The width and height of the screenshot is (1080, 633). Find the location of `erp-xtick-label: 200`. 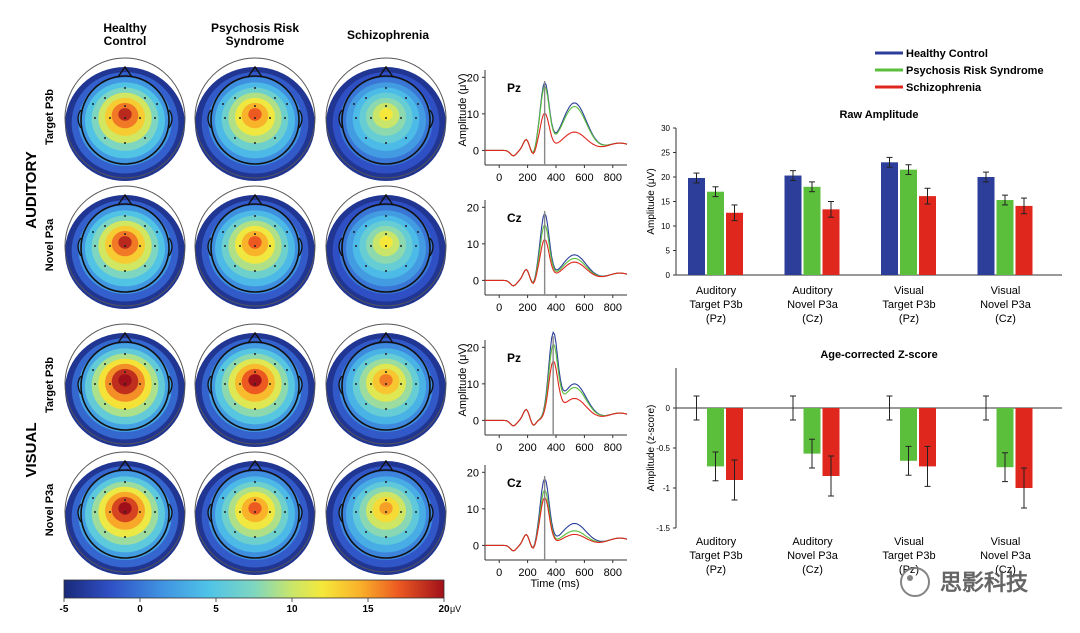

erp-xtick-label: 200 is located at coordinates (527, 308).